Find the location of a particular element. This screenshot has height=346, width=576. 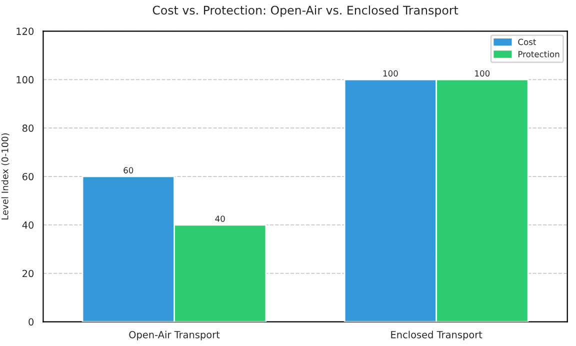

y-tick-label: 120 is located at coordinates (25, 31).